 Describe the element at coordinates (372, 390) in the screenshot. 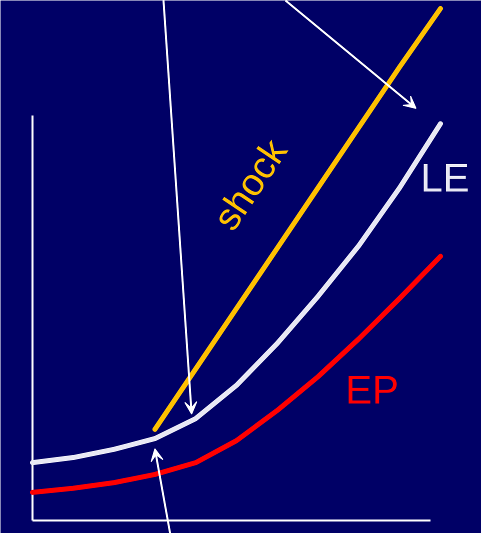

I see `series-label: EP` at that location.